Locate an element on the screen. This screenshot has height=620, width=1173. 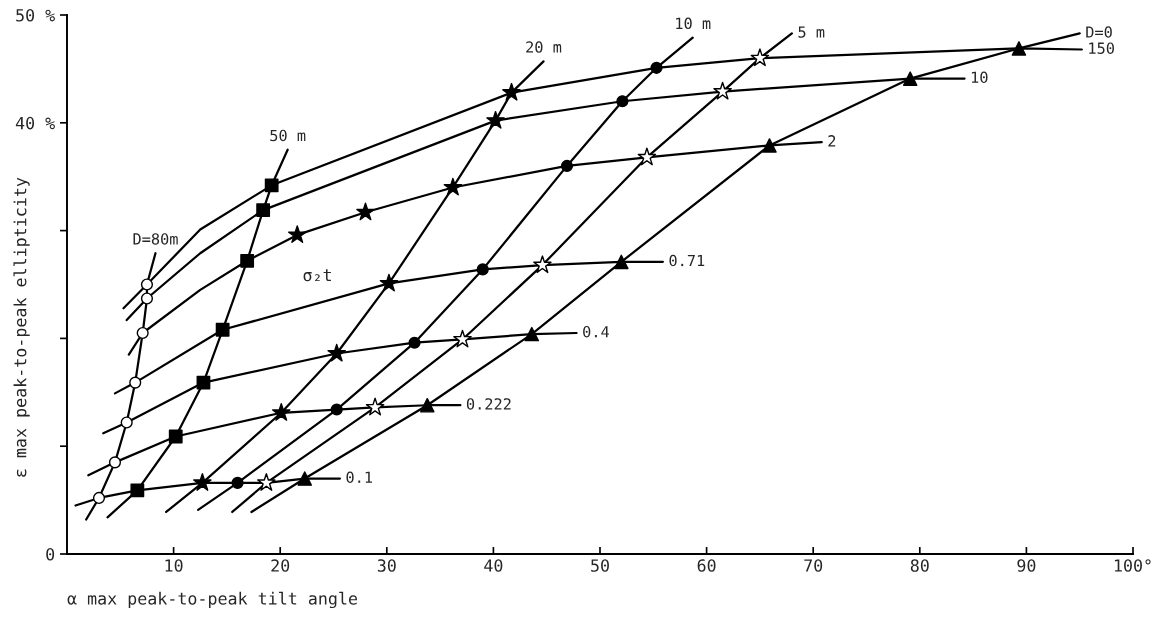
x-tick-label: 50 is located at coordinates (600, 565).